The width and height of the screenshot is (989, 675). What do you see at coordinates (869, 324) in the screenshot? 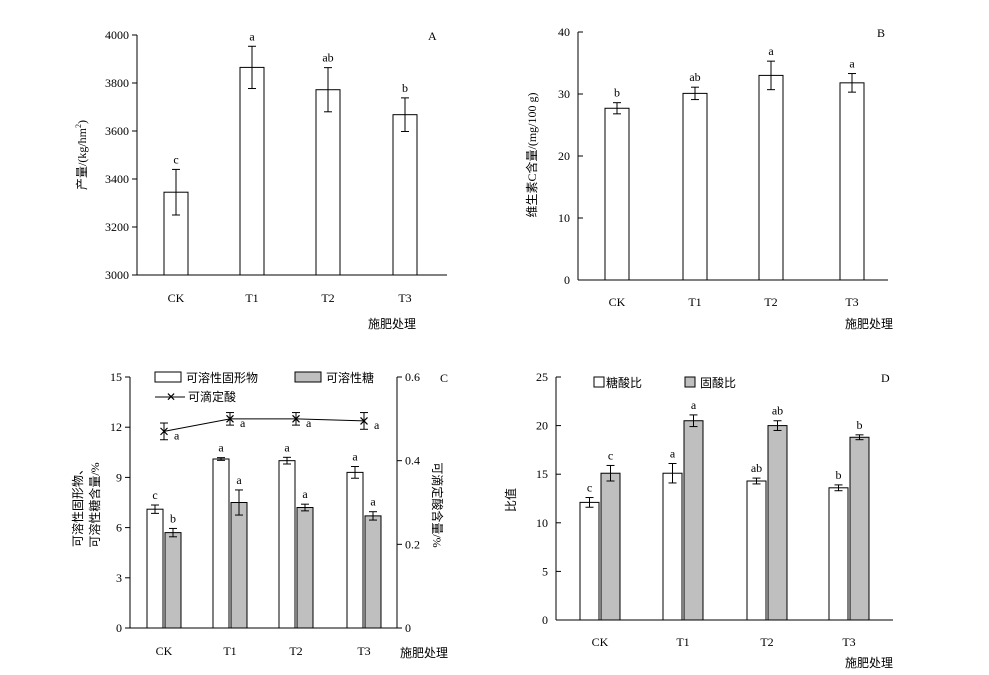
I see `panel-b-x-label: 施肥处理` at bounding box center [869, 324].